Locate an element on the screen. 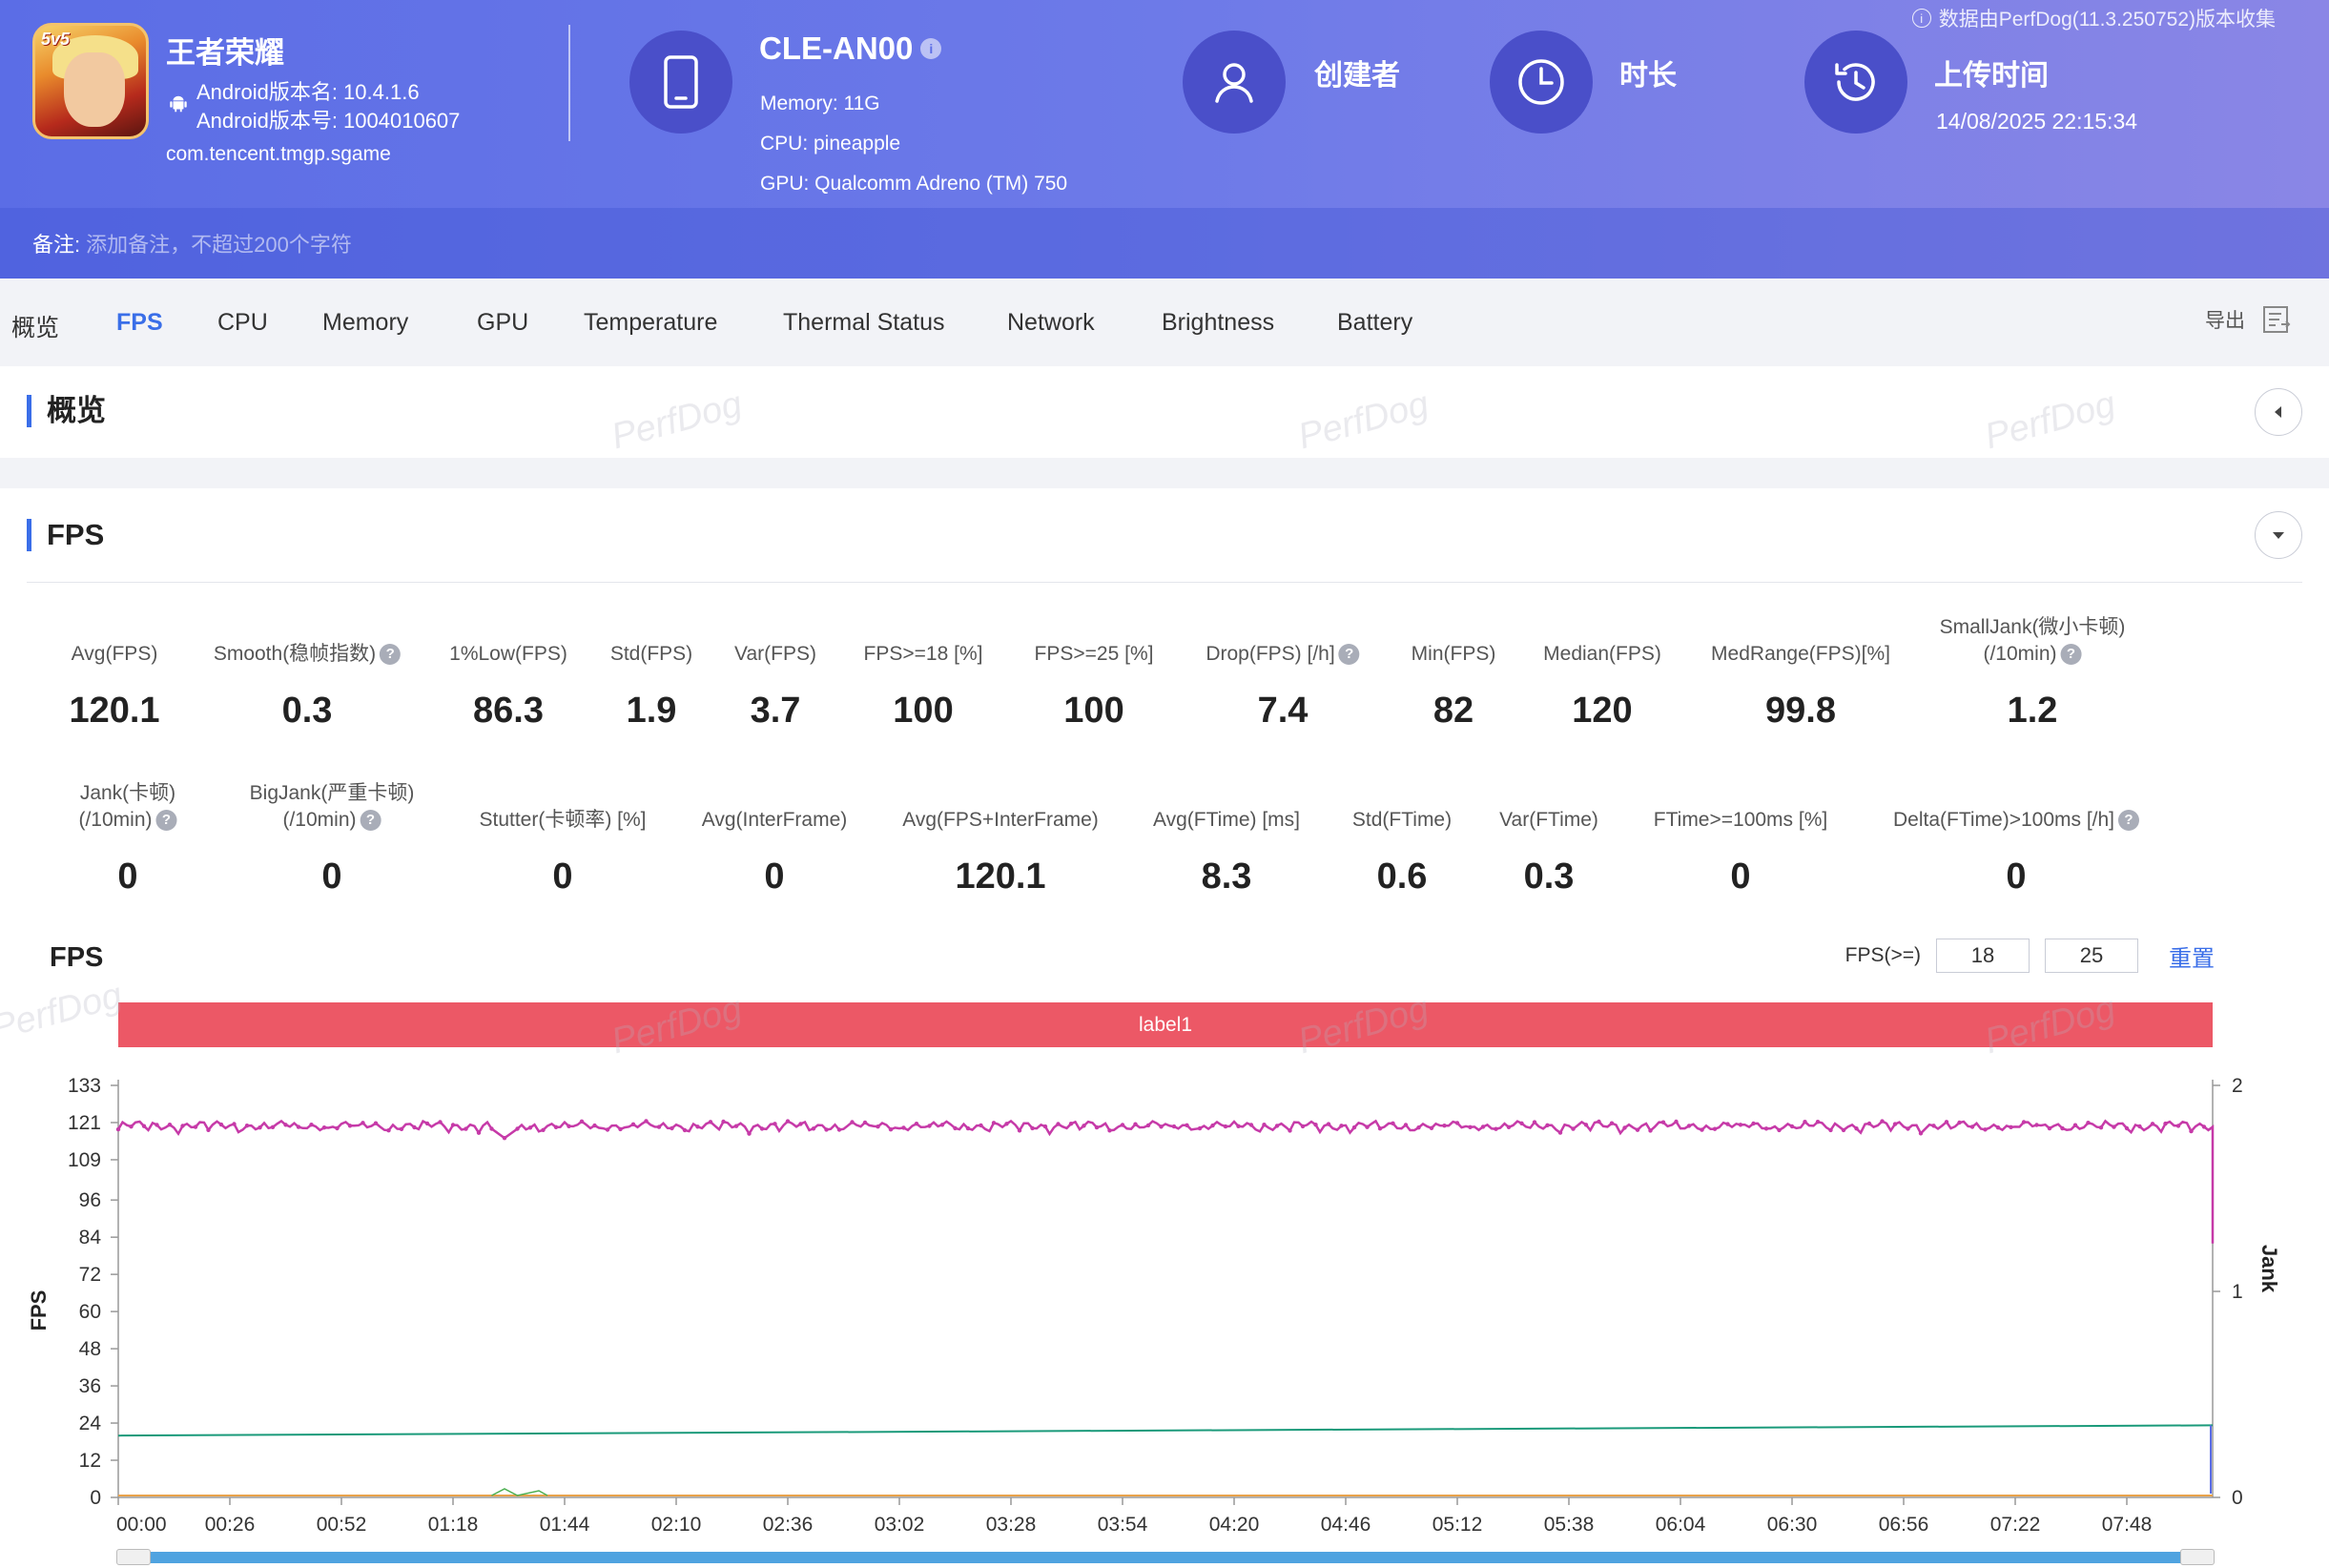 The height and width of the screenshot is (1568, 2329). fps-collapse-button is located at coordinates (2278, 535).